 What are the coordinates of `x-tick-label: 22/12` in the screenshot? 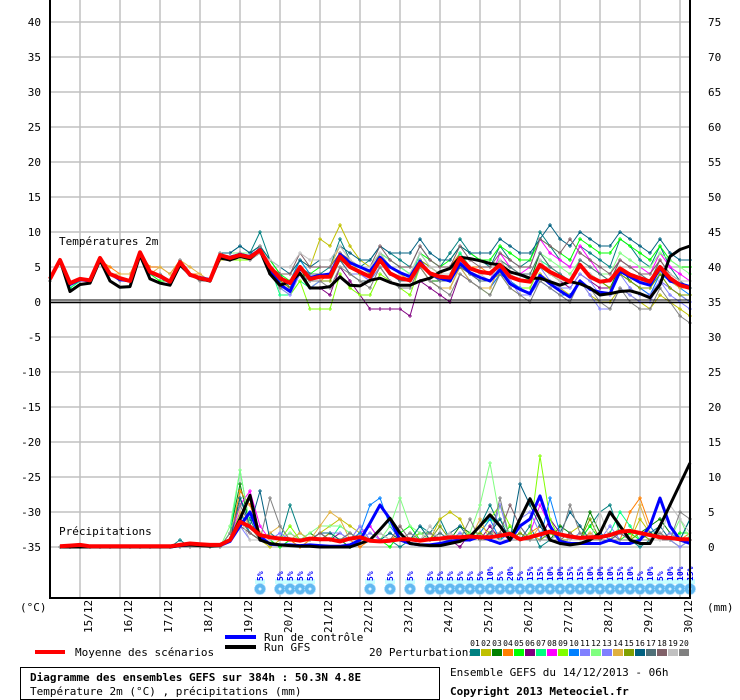 It's located at (368, 616).